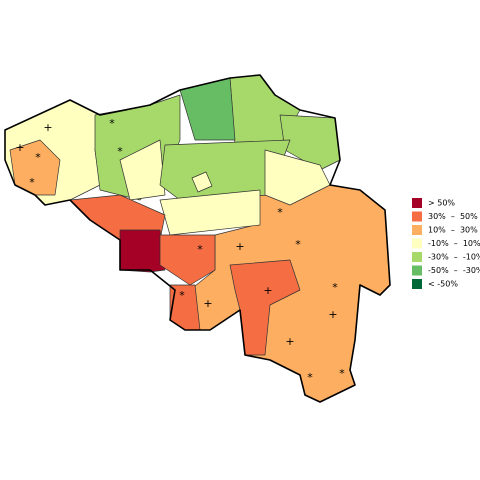 The width and height of the screenshot is (480, 480). Describe the element at coordinates (443, 284) in the screenshot. I see `legend-label: < -50%` at that location.